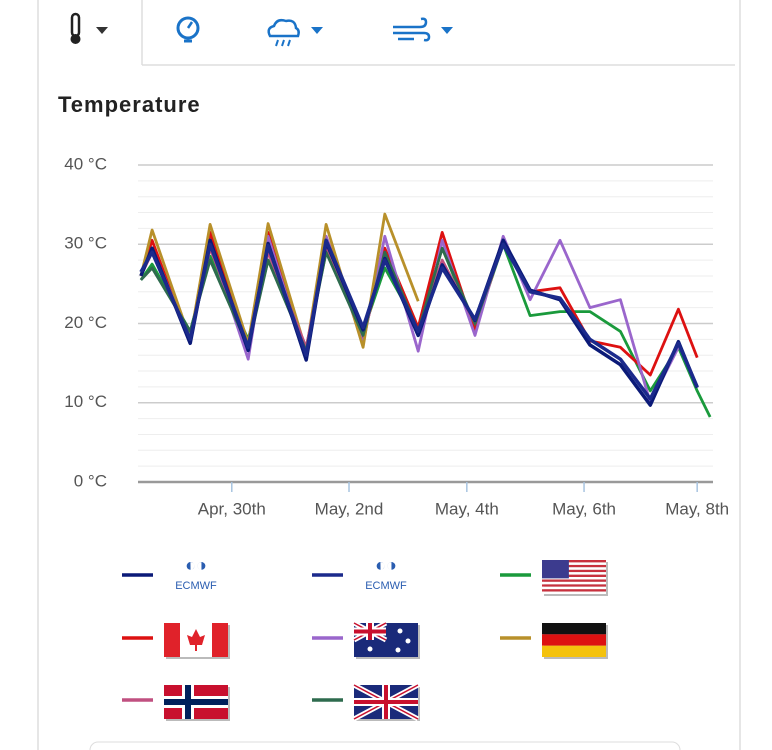 The width and height of the screenshot is (772, 750). I want to click on wind-tab, so click(423, 29).